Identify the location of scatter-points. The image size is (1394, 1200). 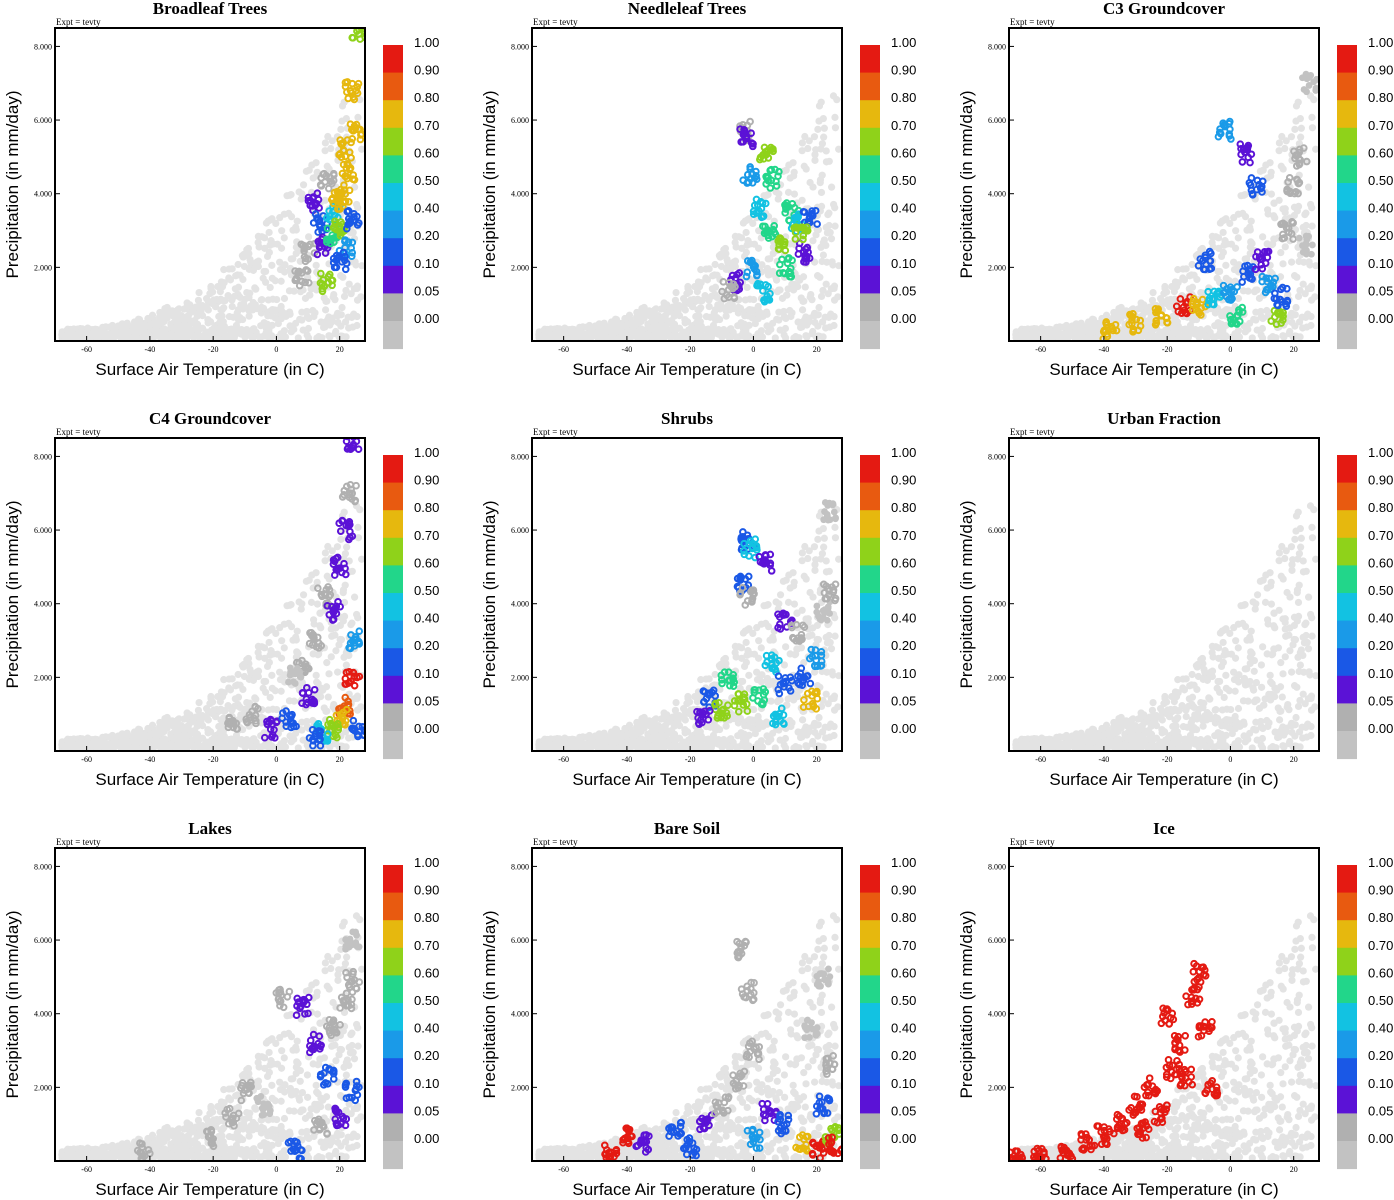
(211, 594).